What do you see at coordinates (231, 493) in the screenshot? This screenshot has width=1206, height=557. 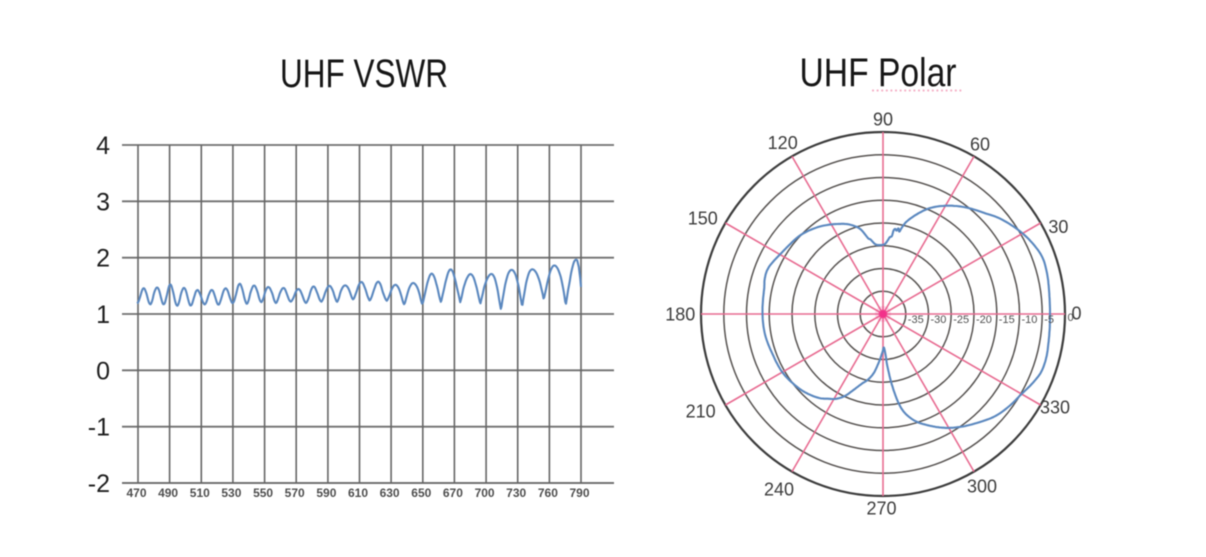 I see `svg-text: 530` at bounding box center [231, 493].